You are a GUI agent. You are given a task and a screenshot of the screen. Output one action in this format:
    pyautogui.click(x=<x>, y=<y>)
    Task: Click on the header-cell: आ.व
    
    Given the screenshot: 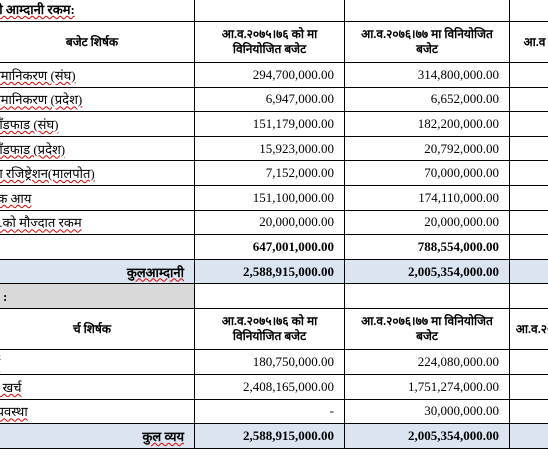 What is the action you would take?
    pyautogui.click(x=529, y=42)
    